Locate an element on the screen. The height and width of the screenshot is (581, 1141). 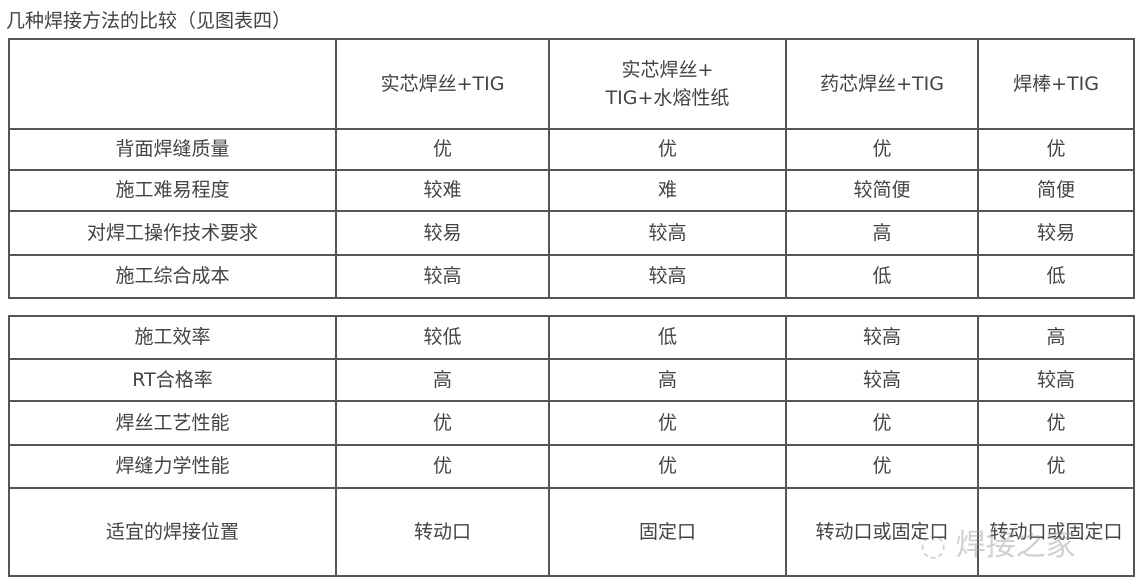
table-row: 施工综合成本 较高 较高低低 is located at coordinates (571, 276).